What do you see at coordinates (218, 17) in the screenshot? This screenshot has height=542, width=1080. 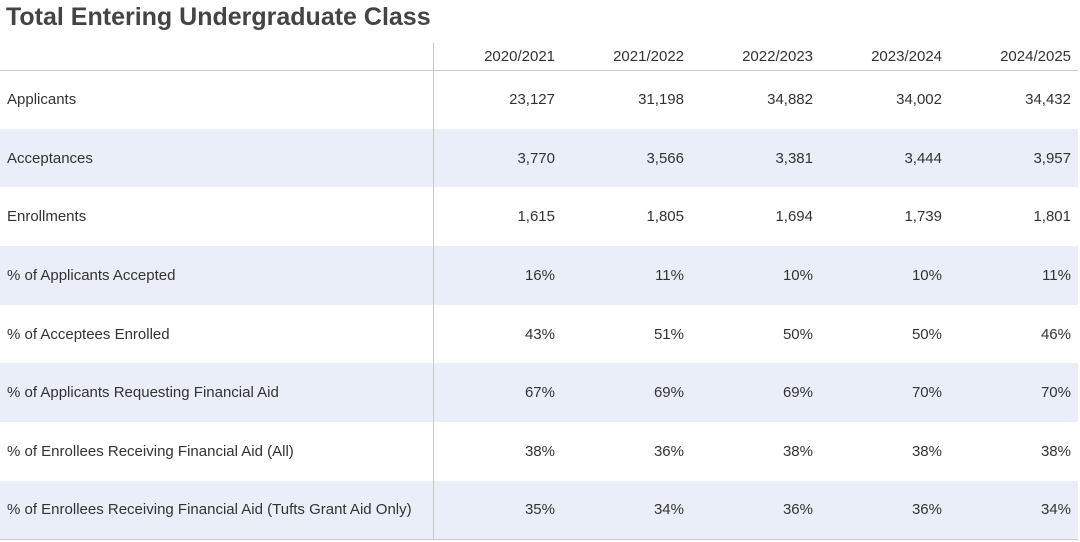 I see `page-title: Total Entering Undergraduate Class` at bounding box center [218, 17].